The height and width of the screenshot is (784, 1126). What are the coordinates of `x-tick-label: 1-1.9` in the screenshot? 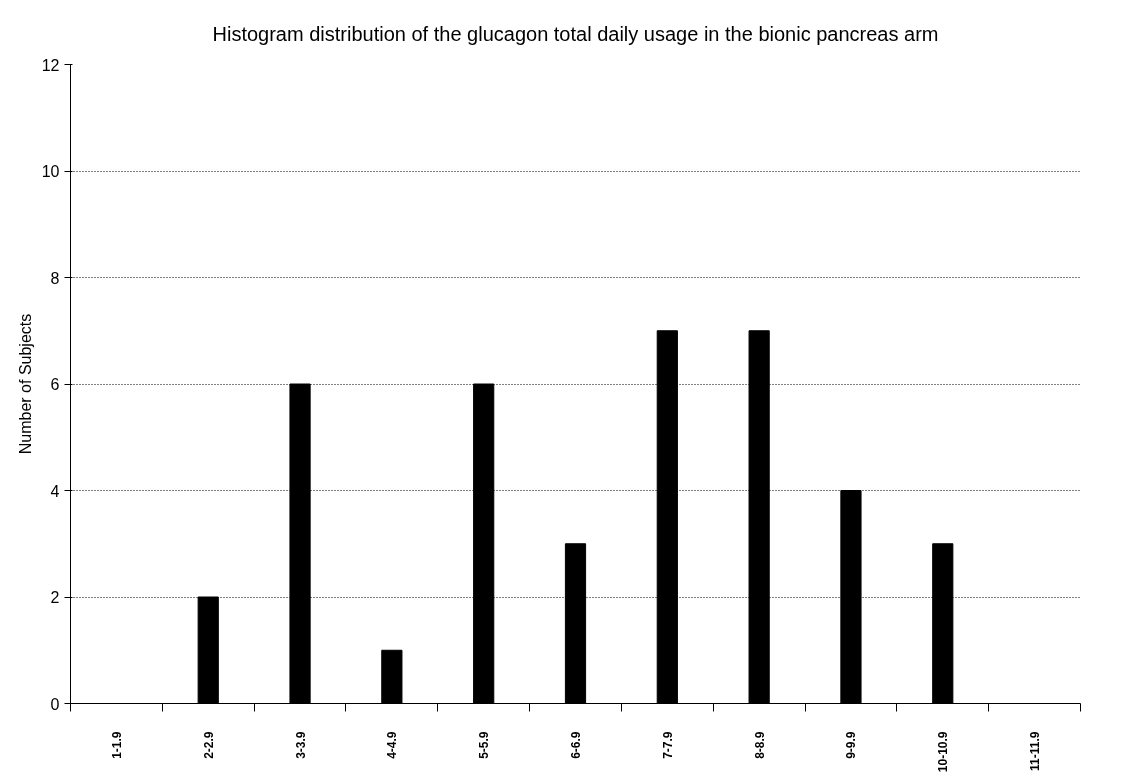 It's located at (116, 745).